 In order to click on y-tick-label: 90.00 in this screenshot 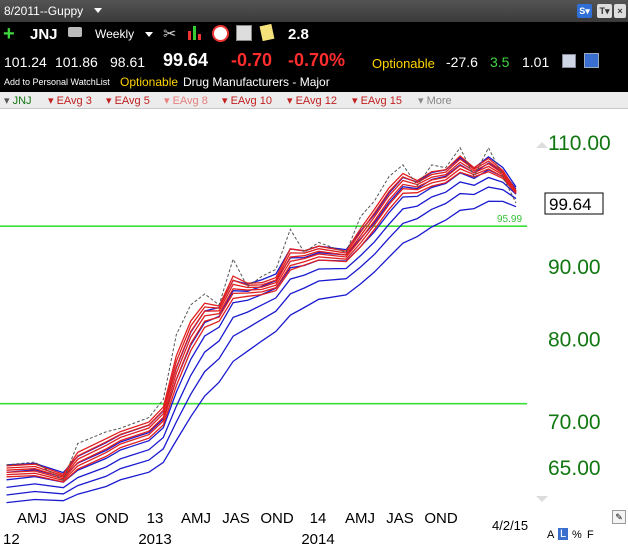, I will do `click(574, 267)`.